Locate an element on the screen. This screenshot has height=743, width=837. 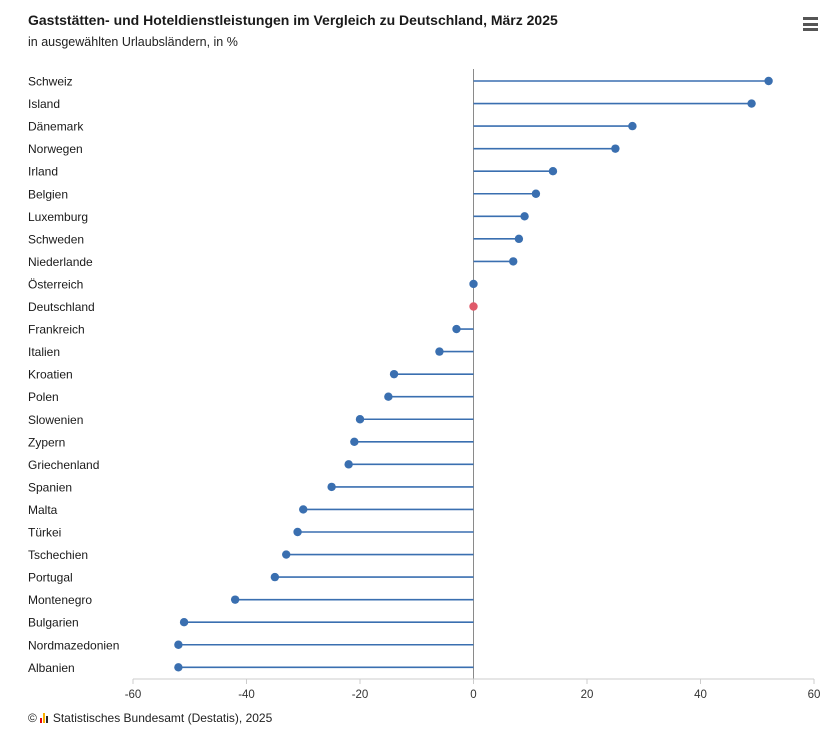
category-label: Spanien is located at coordinates (50, 487).